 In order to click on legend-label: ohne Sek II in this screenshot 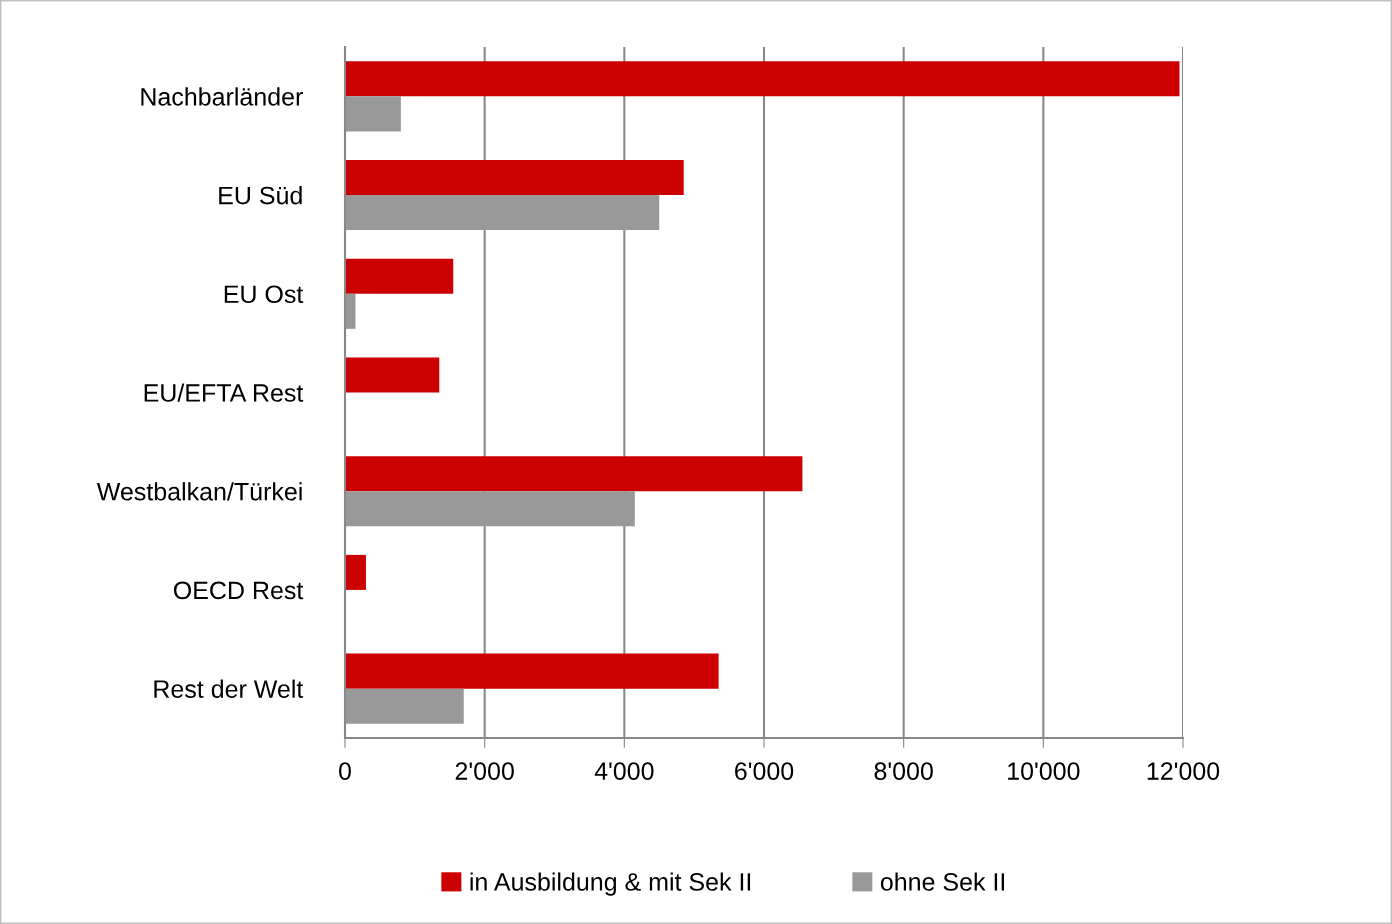, I will do `click(942, 881)`.